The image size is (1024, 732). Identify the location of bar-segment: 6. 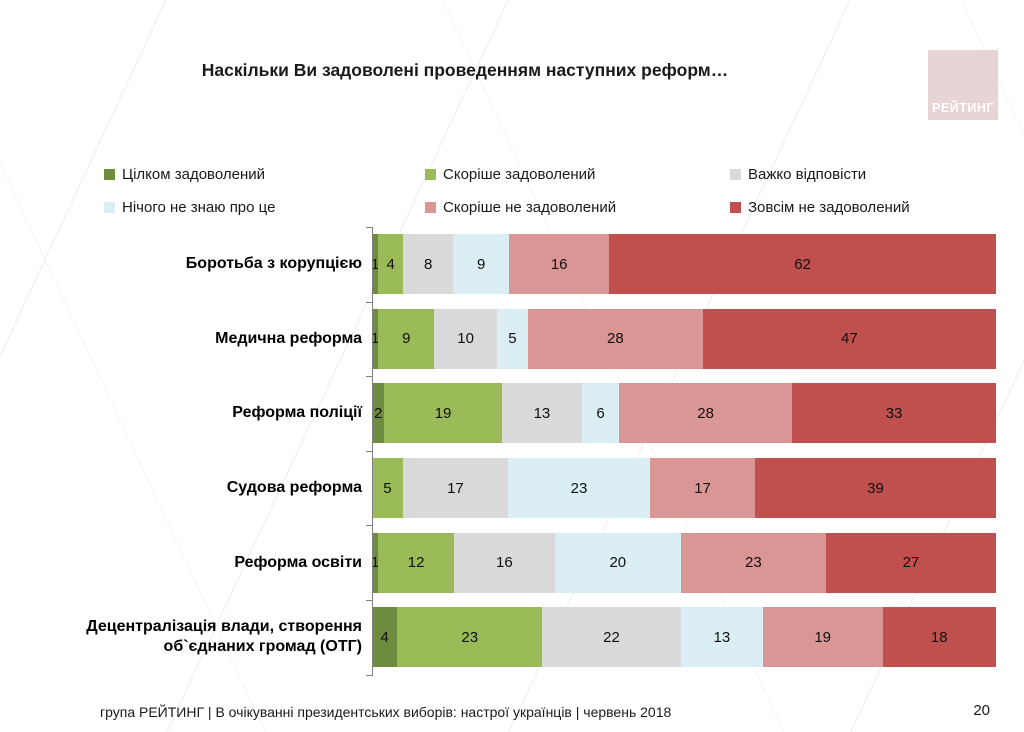
(601, 413).